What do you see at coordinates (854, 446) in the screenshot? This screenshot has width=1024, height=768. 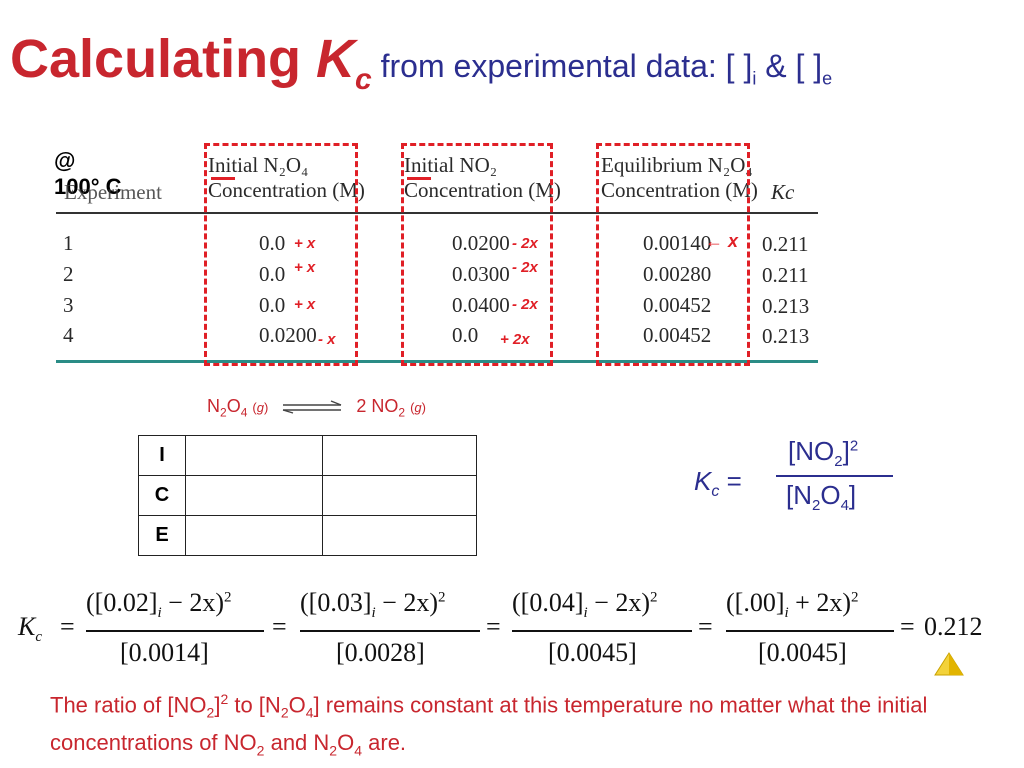 I see `kc-num-sup: 2` at bounding box center [854, 446].